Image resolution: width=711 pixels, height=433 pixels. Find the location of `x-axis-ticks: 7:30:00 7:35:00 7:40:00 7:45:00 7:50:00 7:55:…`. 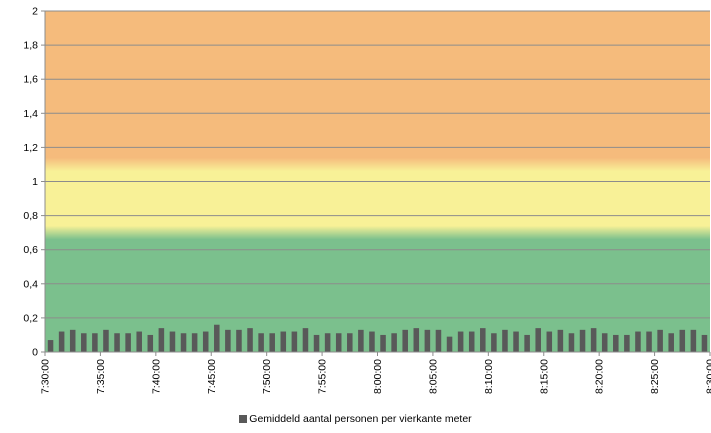

x-axis-ticks: 7:30:00 7:35:00 7:40:00 7:45:00 7:50:00 7:55:… is located at coordinates (375, 373).